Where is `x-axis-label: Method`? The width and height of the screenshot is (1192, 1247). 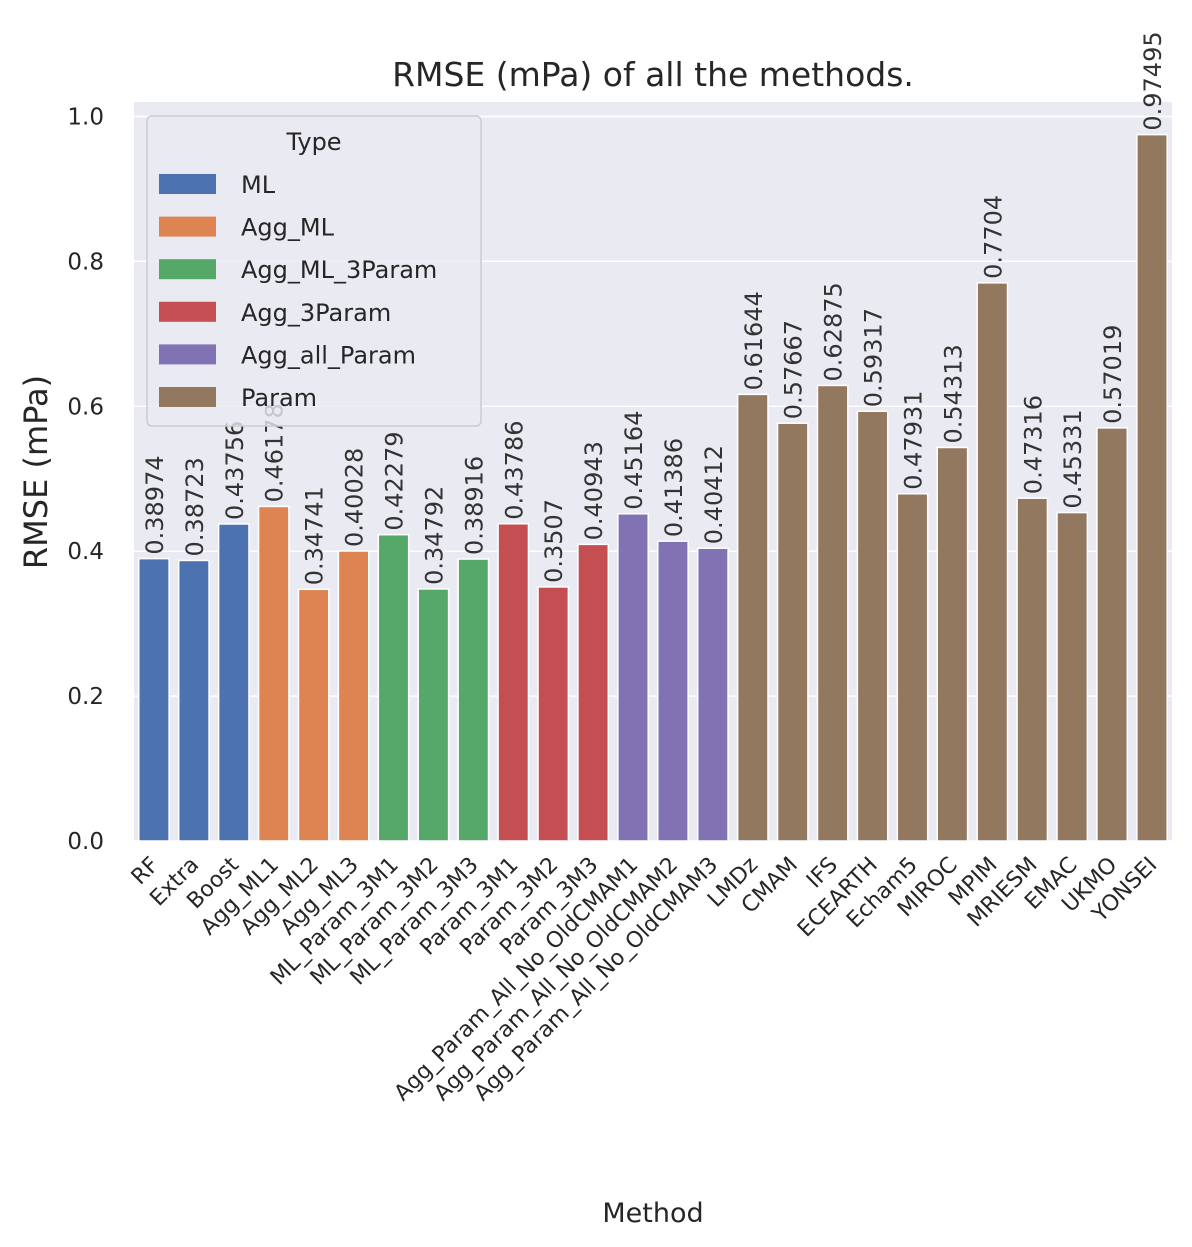
x-axis-label: Method is located at coordinates (652, 1213).